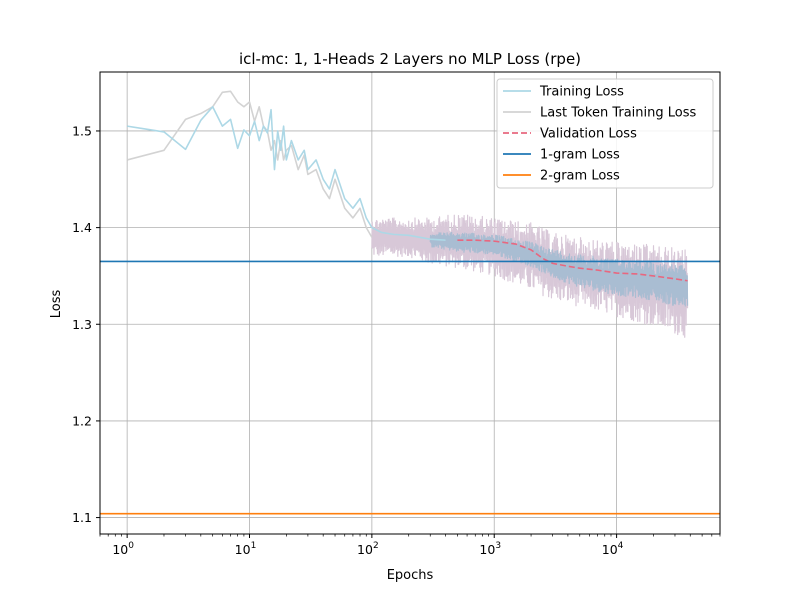  I want to click on legend-box, so click(605, 133).